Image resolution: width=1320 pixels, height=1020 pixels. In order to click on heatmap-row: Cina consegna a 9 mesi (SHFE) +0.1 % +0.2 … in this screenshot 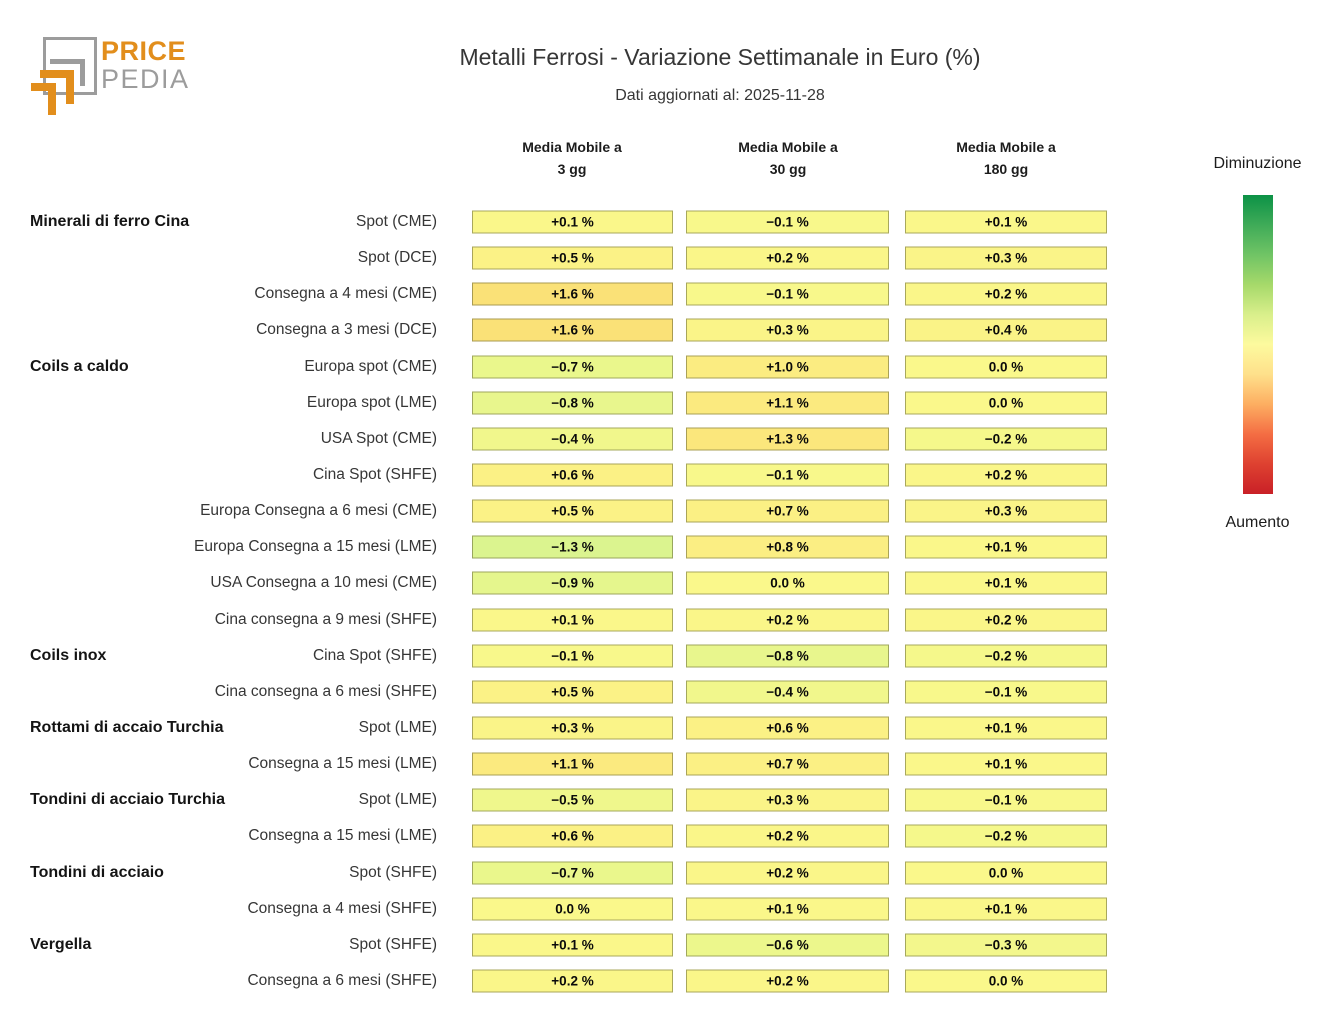, I will do `click(660, 620)`.